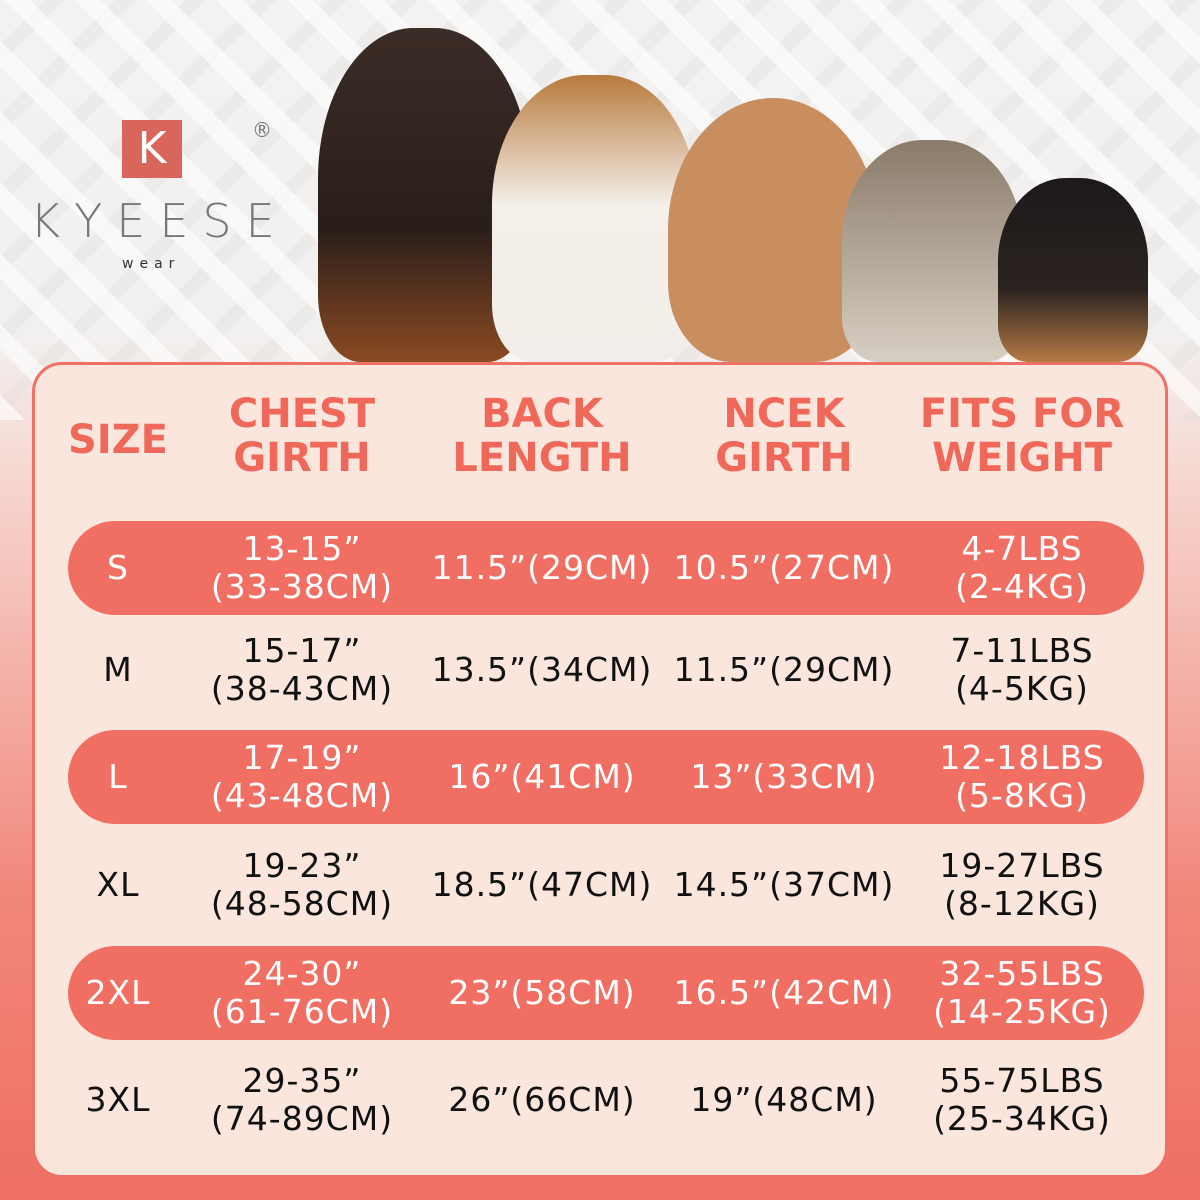 The width and height of the screenshot is (1200, 1200). I want to click on brand-sub: wear, so click(151, 264).